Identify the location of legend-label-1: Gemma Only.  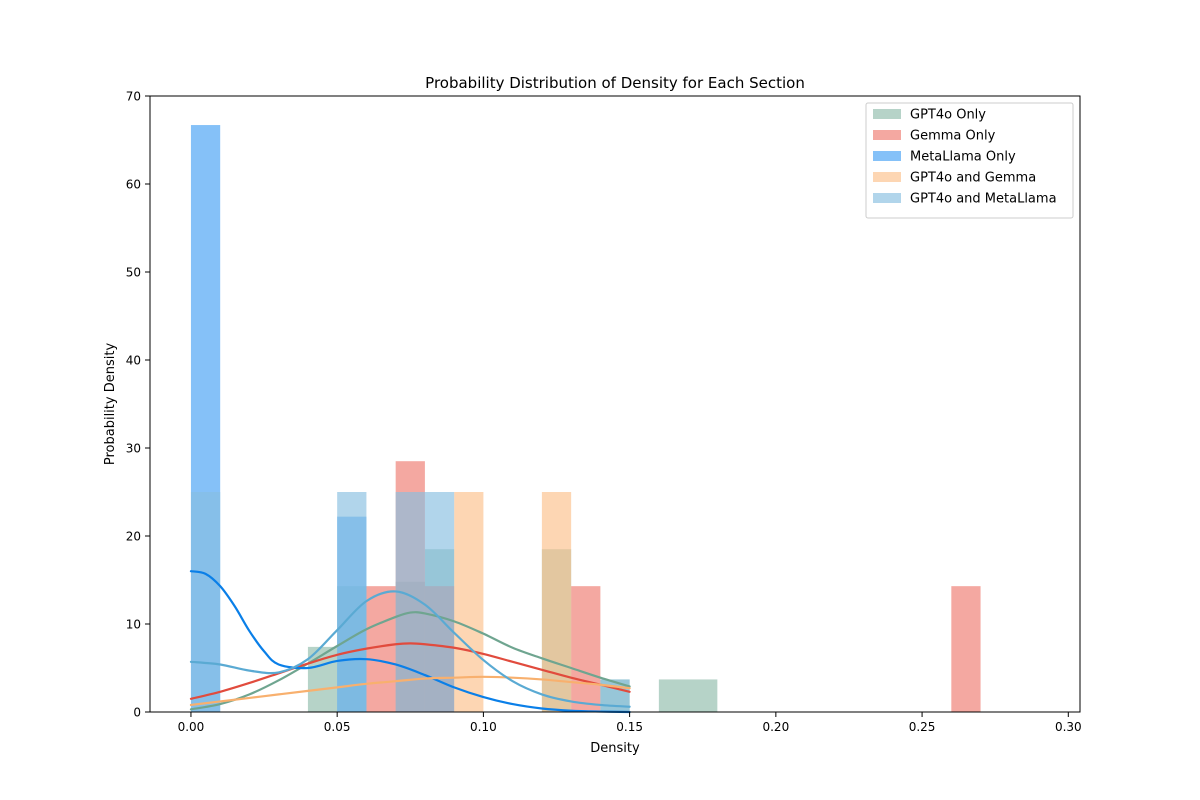
(953, 136).